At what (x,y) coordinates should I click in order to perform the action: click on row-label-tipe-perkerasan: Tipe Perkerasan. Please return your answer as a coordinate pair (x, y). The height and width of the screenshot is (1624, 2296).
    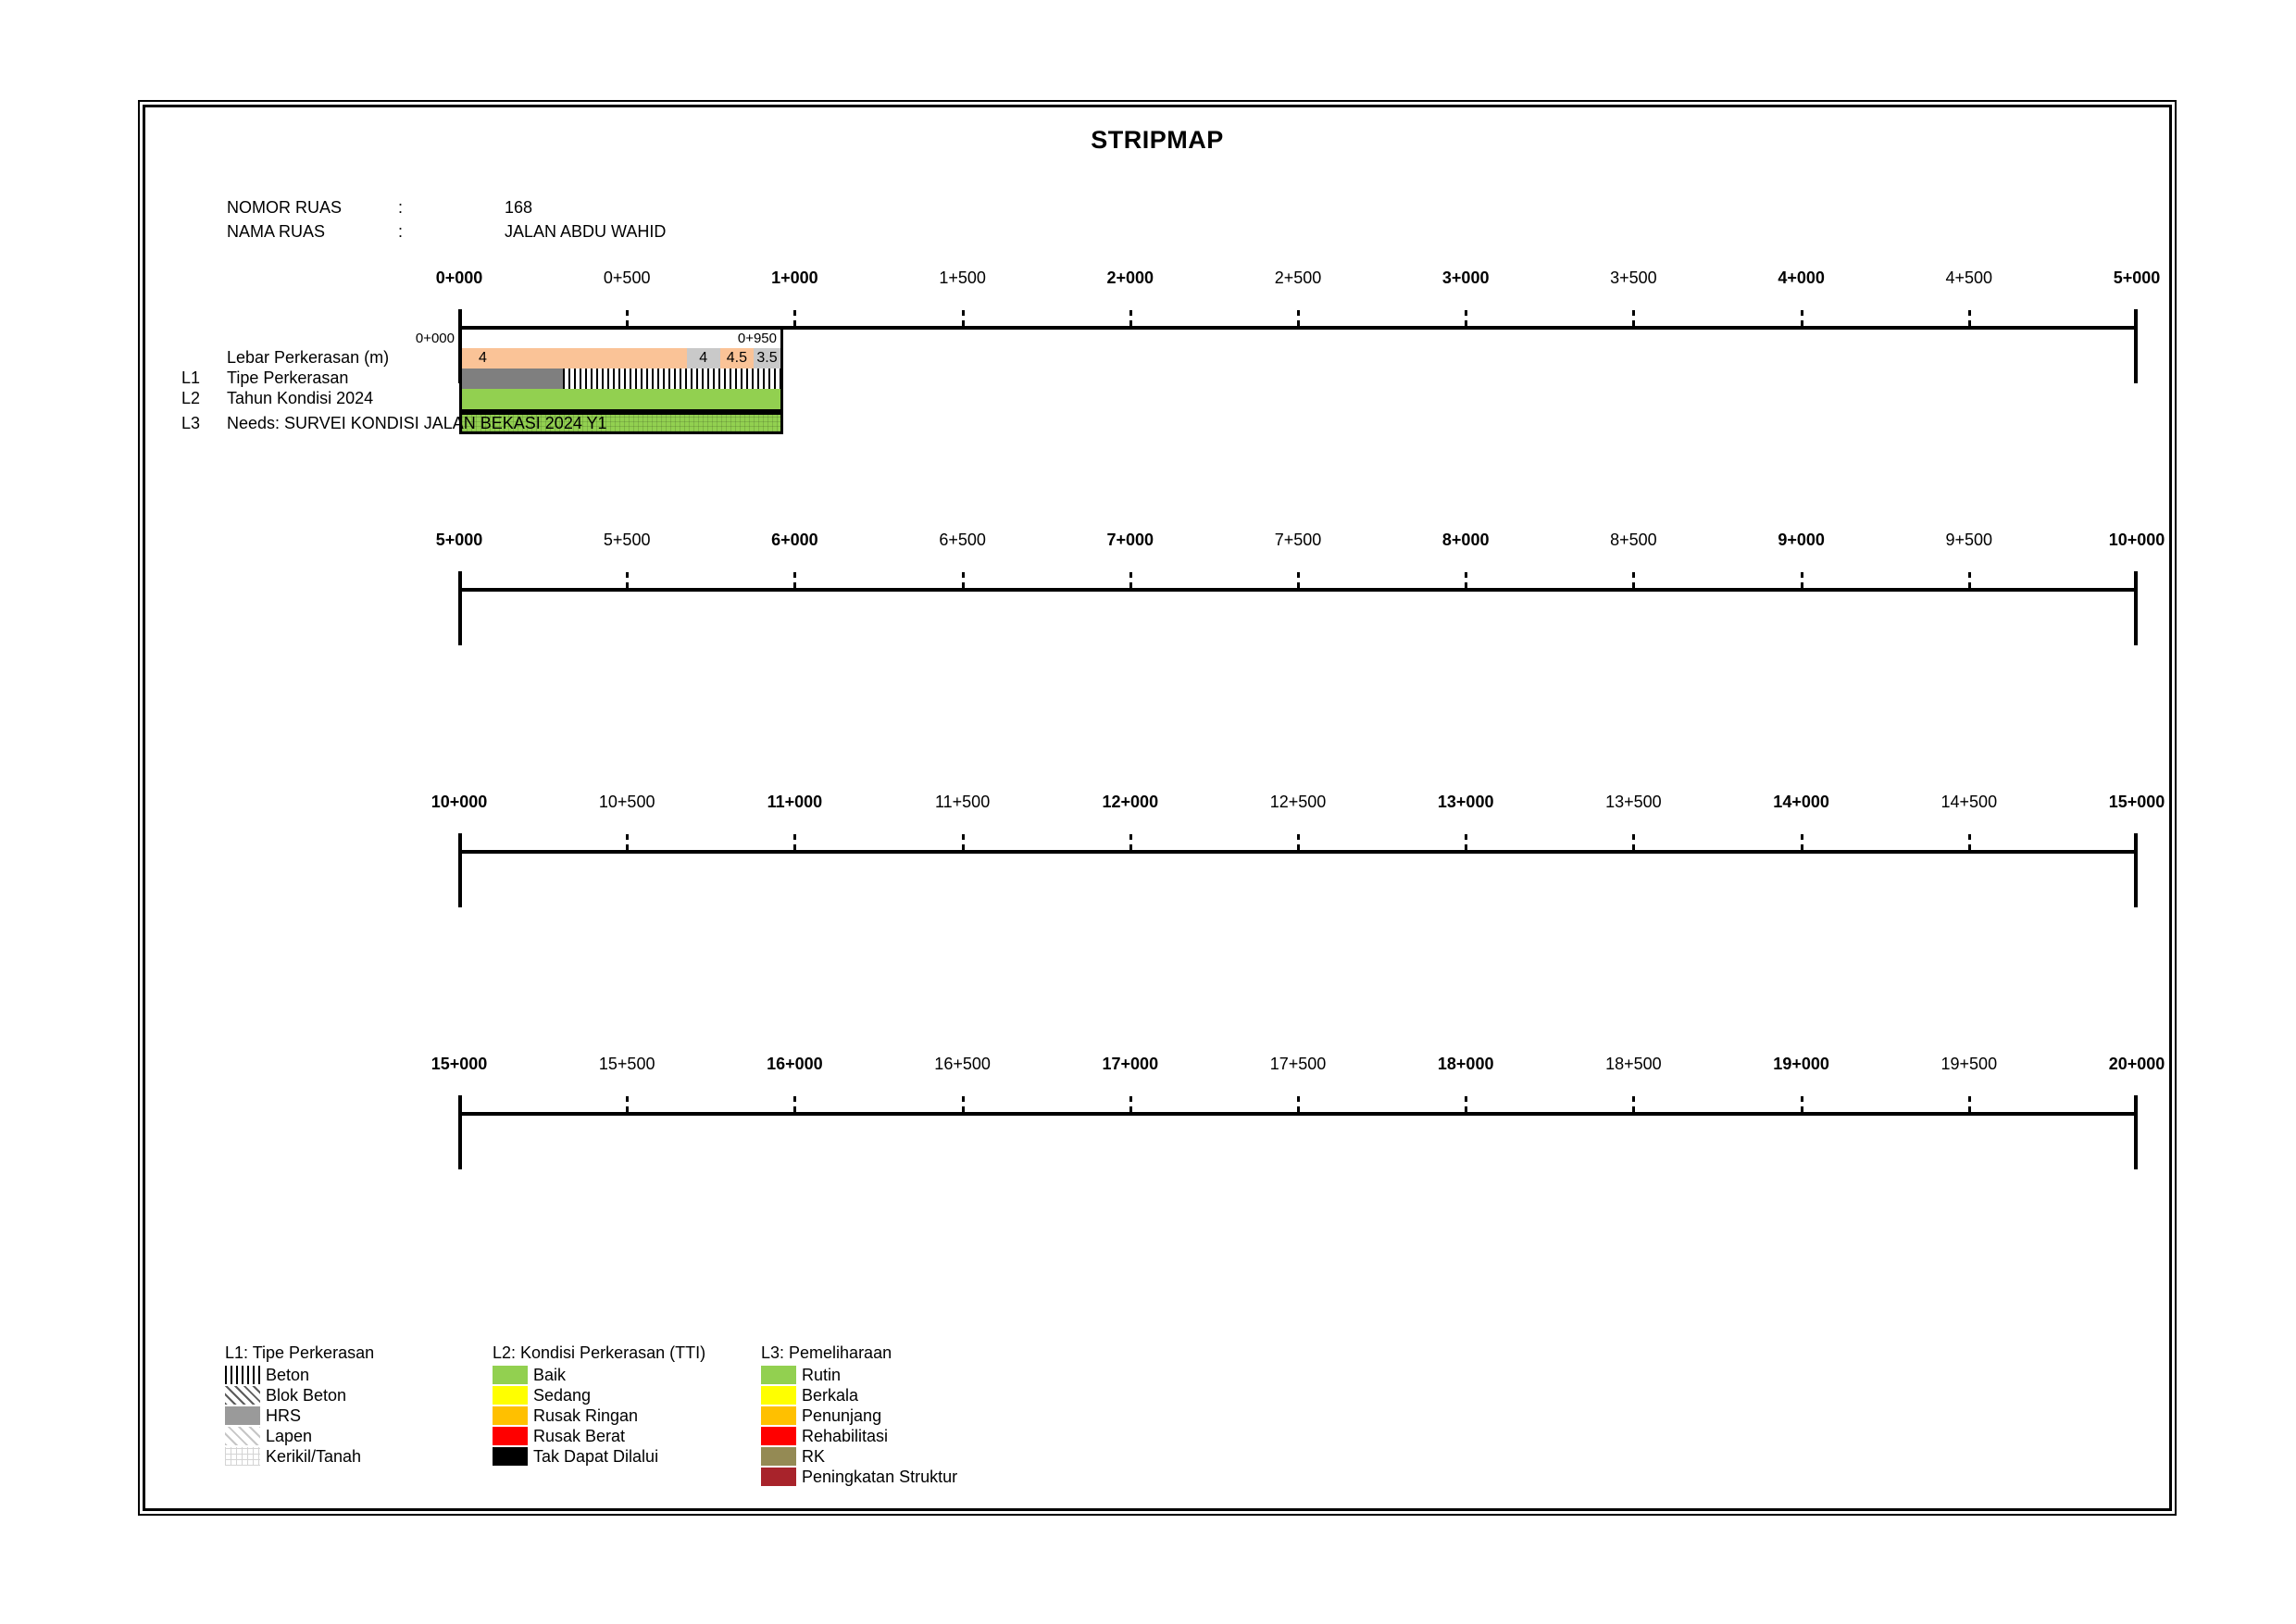
    Looking at the image, I should click on (288, 378).